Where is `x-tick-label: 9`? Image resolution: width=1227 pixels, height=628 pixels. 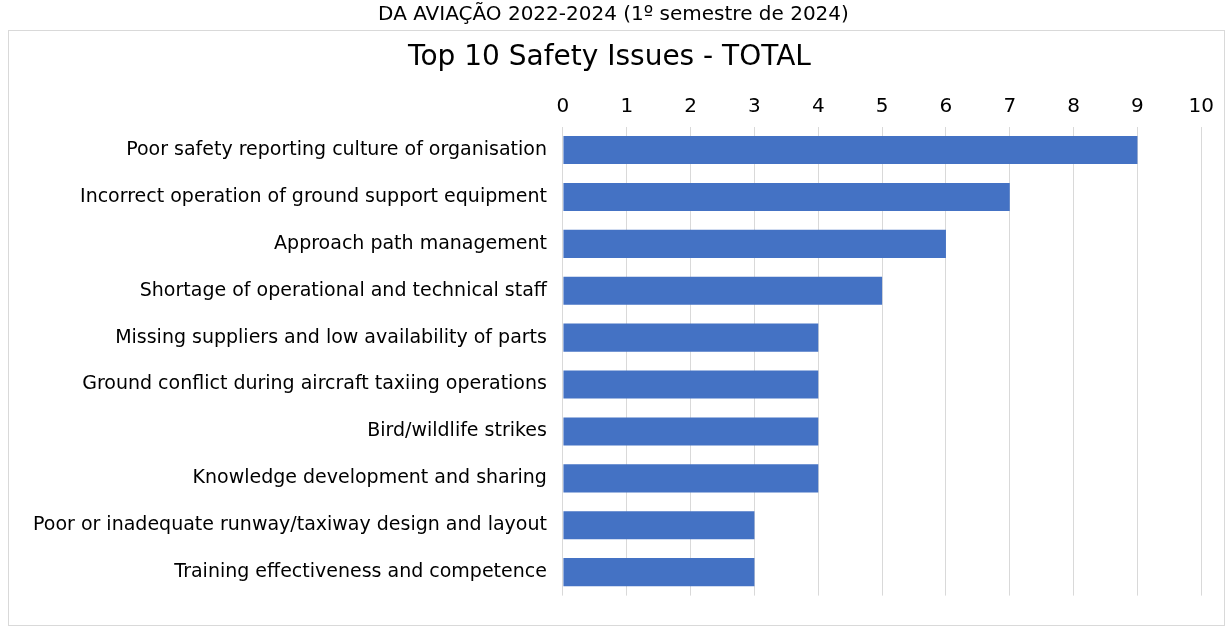 x-tick-label: 9 is located at coordinates (1137, 104).